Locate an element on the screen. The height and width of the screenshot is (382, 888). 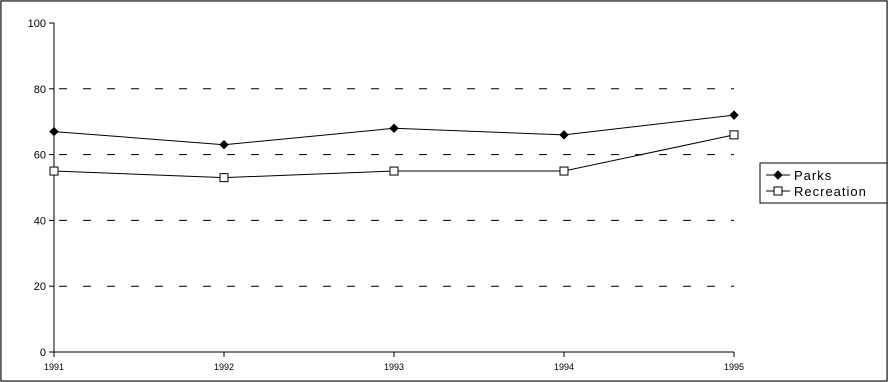
y-tick-label: 100 is located at coordinates (37, 24).